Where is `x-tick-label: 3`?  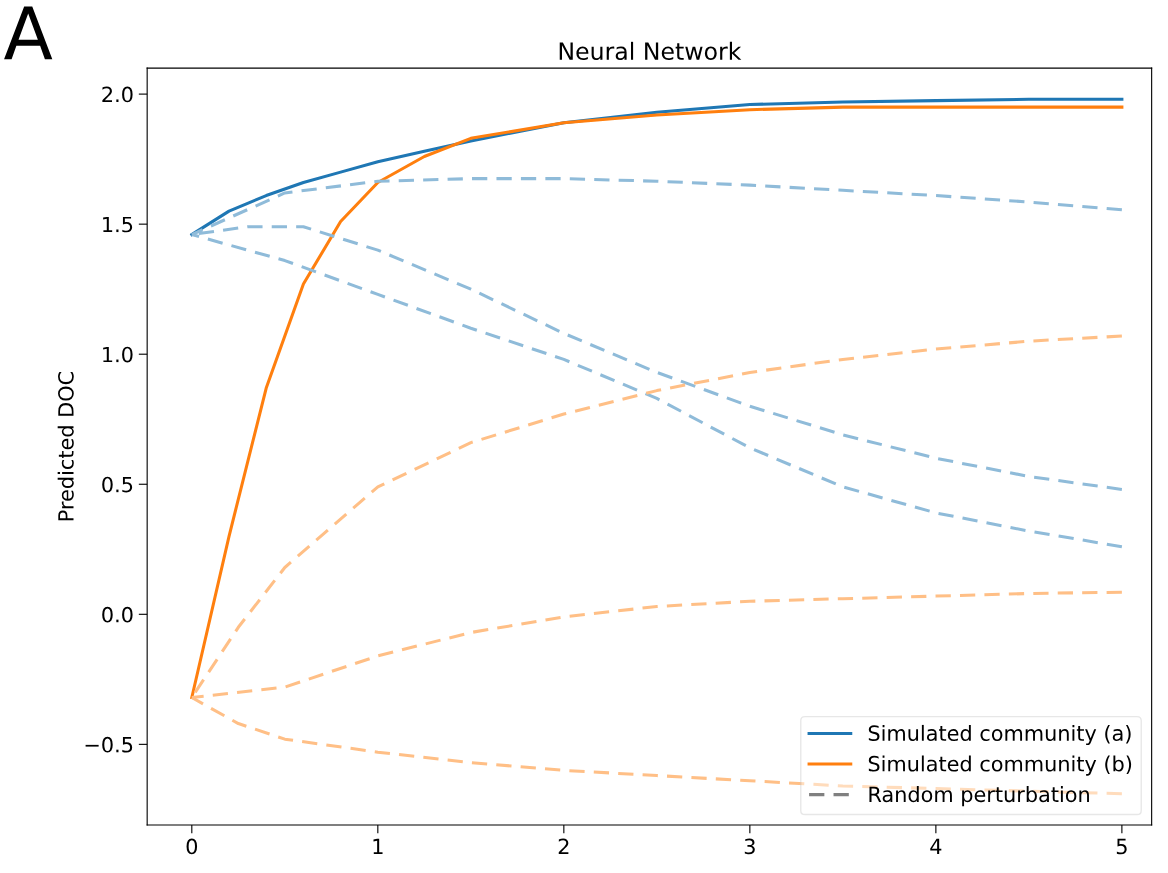 x-tick-label: 3 is located at coordinates (749, 846).